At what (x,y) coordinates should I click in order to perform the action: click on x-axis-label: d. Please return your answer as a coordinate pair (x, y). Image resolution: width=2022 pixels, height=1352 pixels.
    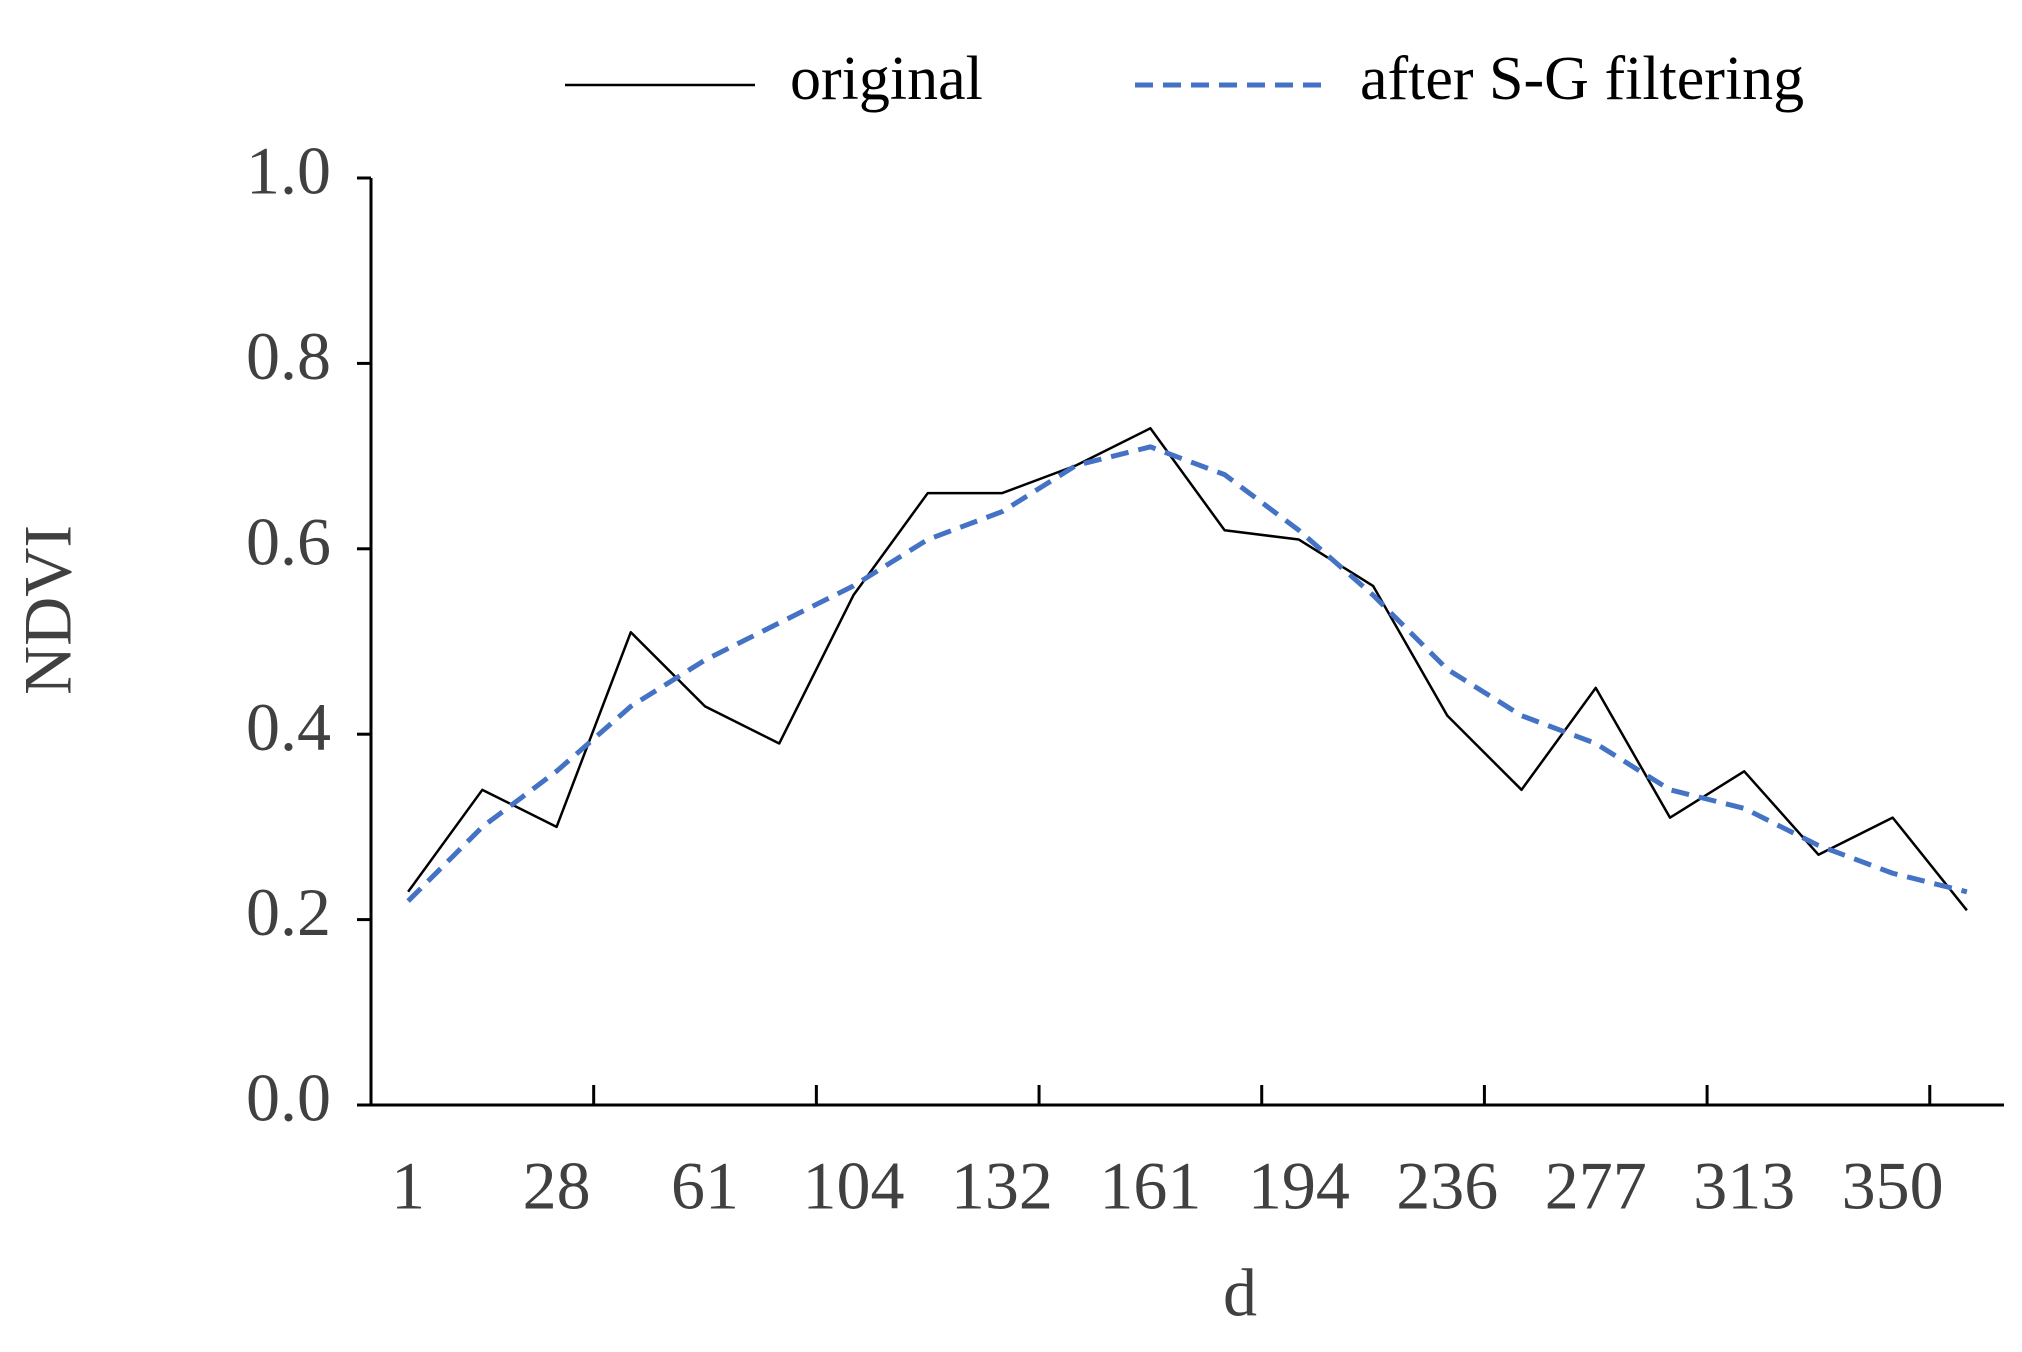
    Looking at the image, I should click on (1240, 1293).